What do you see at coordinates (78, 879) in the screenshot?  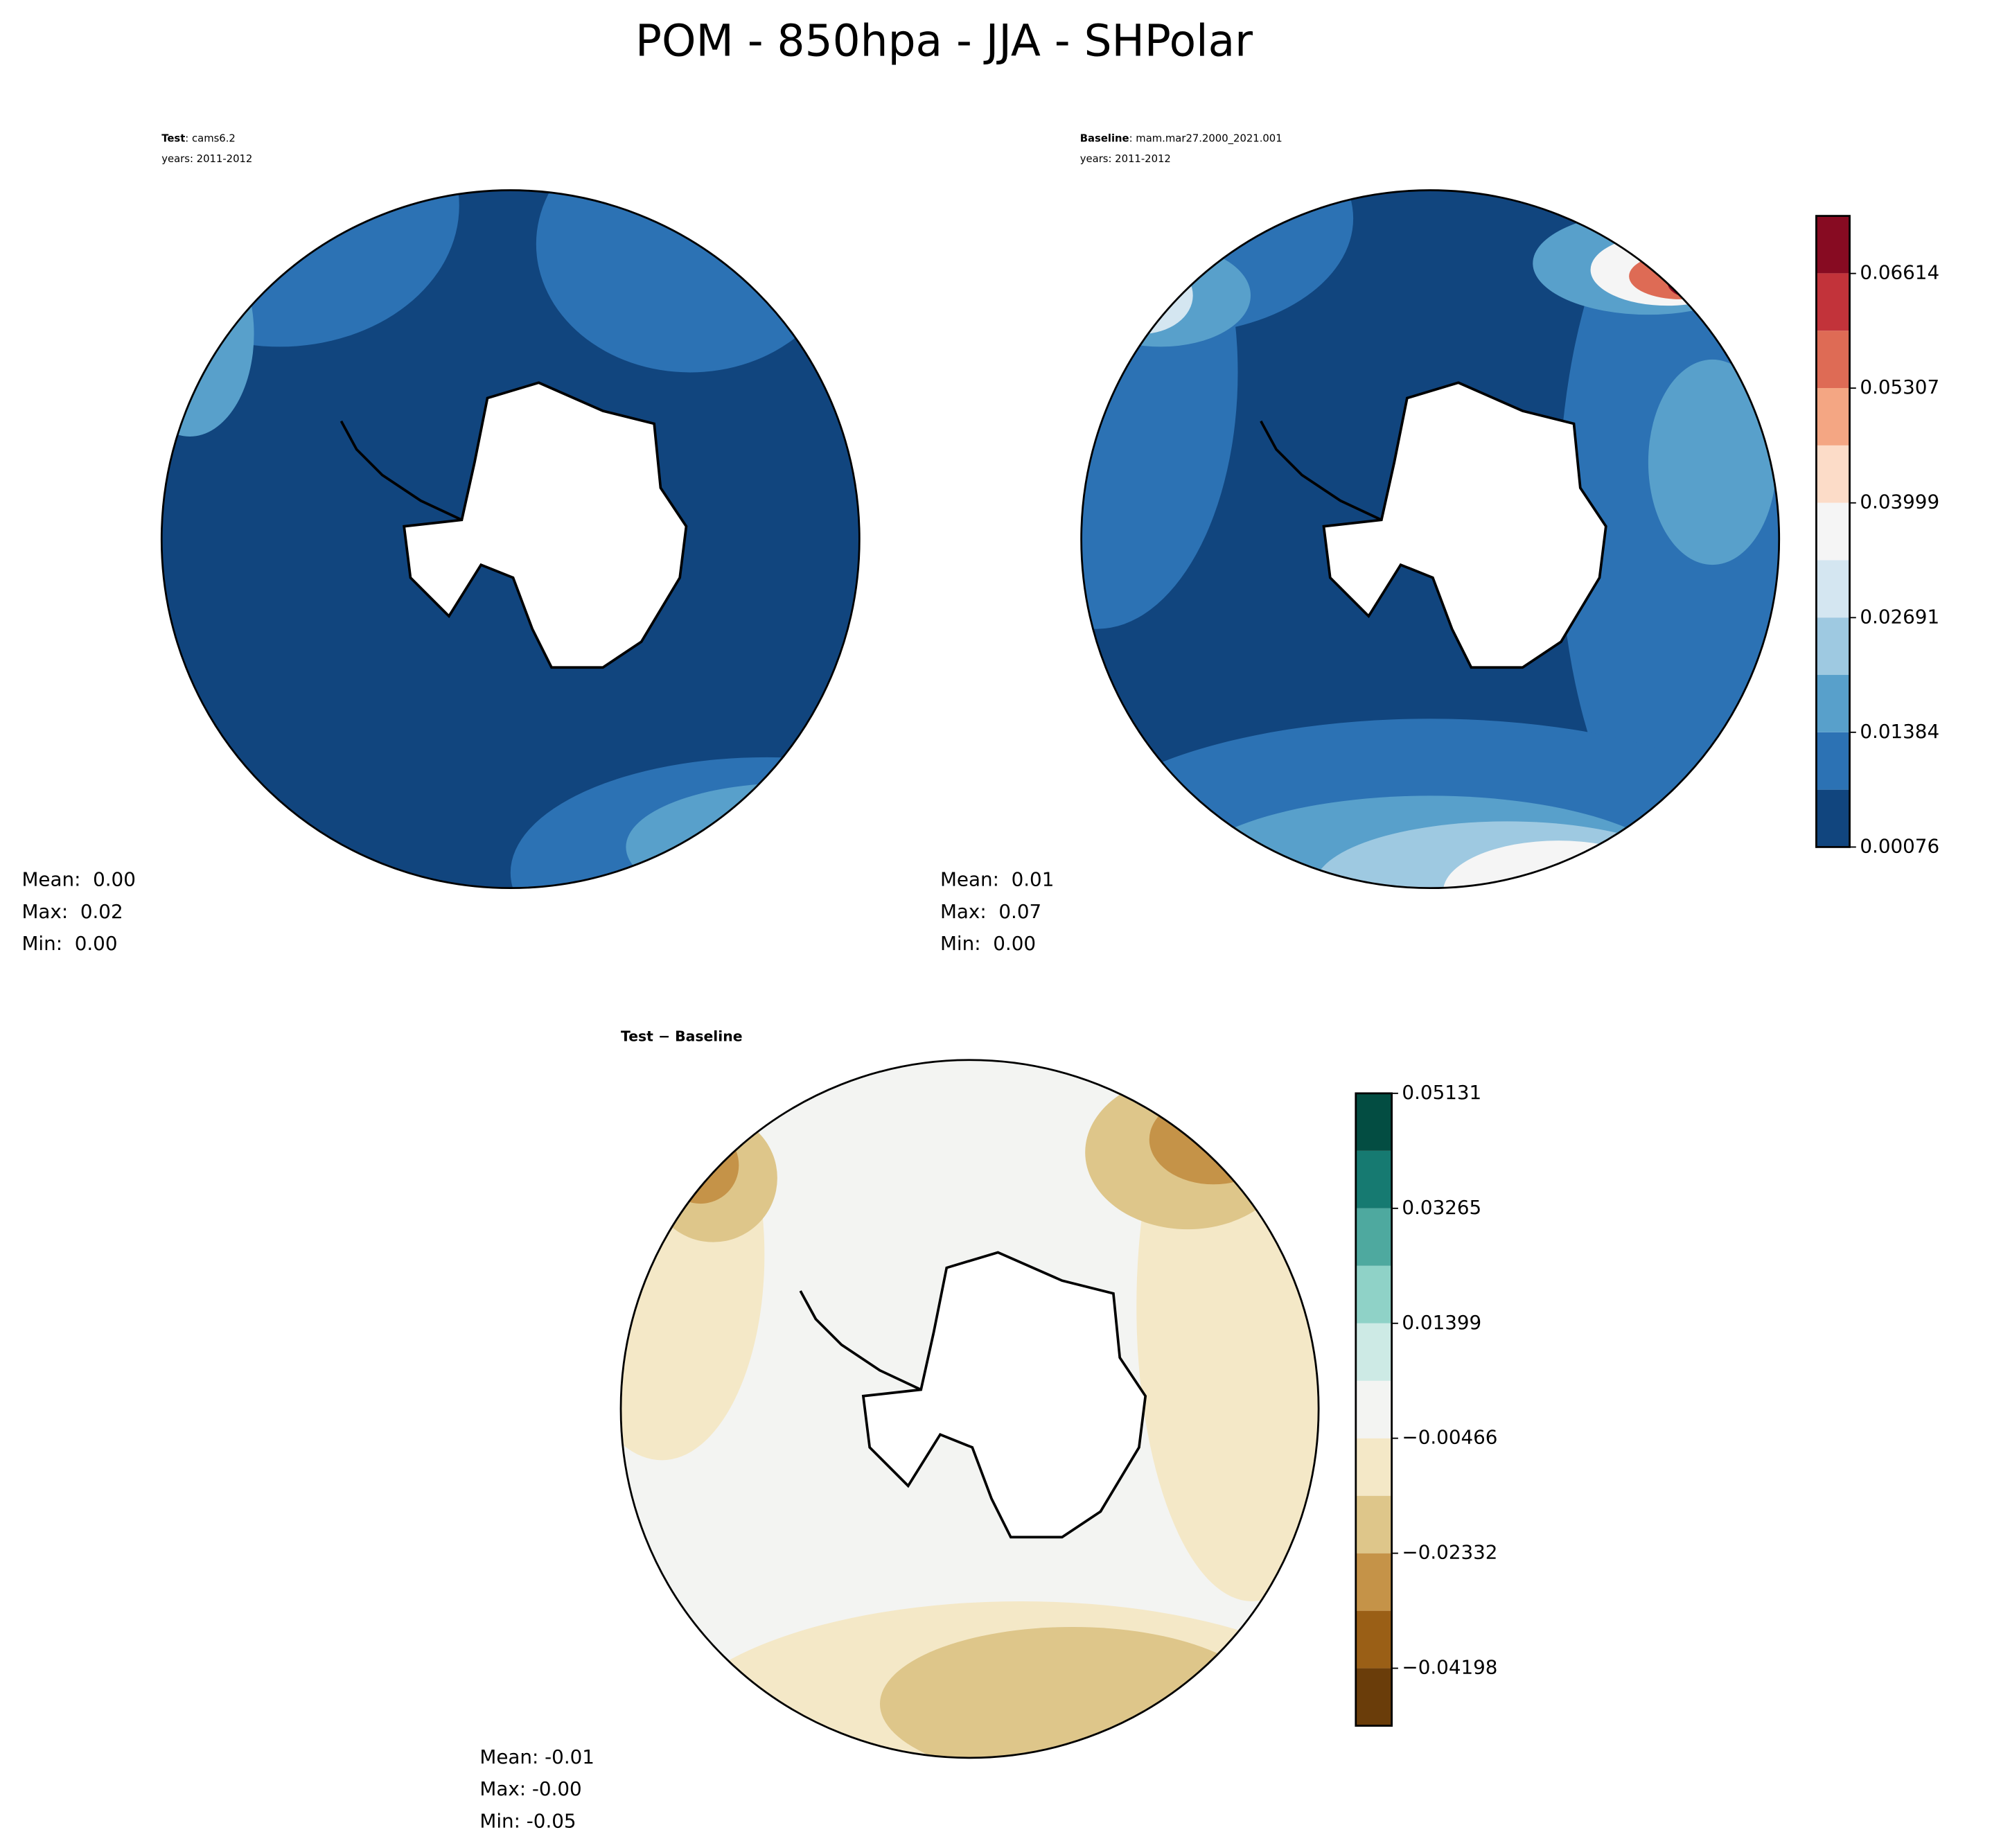 I see `stat-text: Mean: 0.00` at bounding box center [78, 879].